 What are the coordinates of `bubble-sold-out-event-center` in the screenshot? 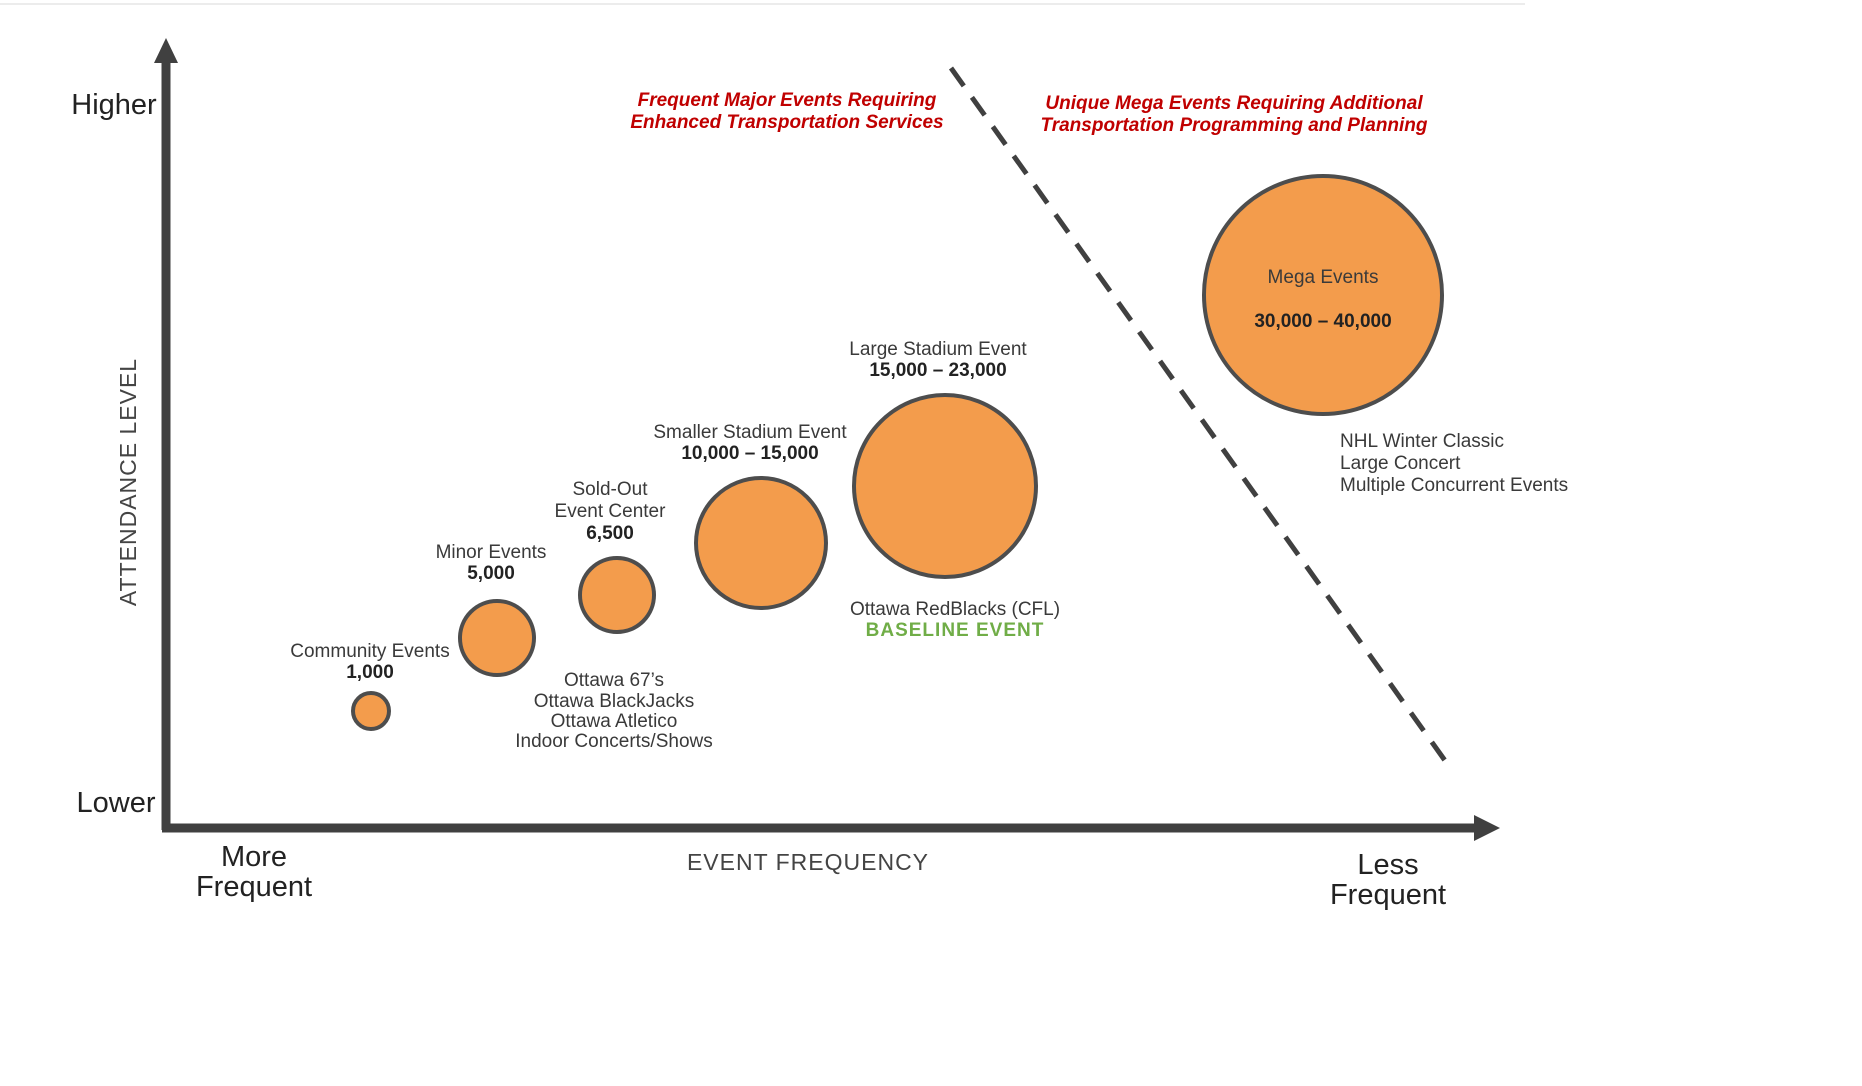 It's located at (617, 595).